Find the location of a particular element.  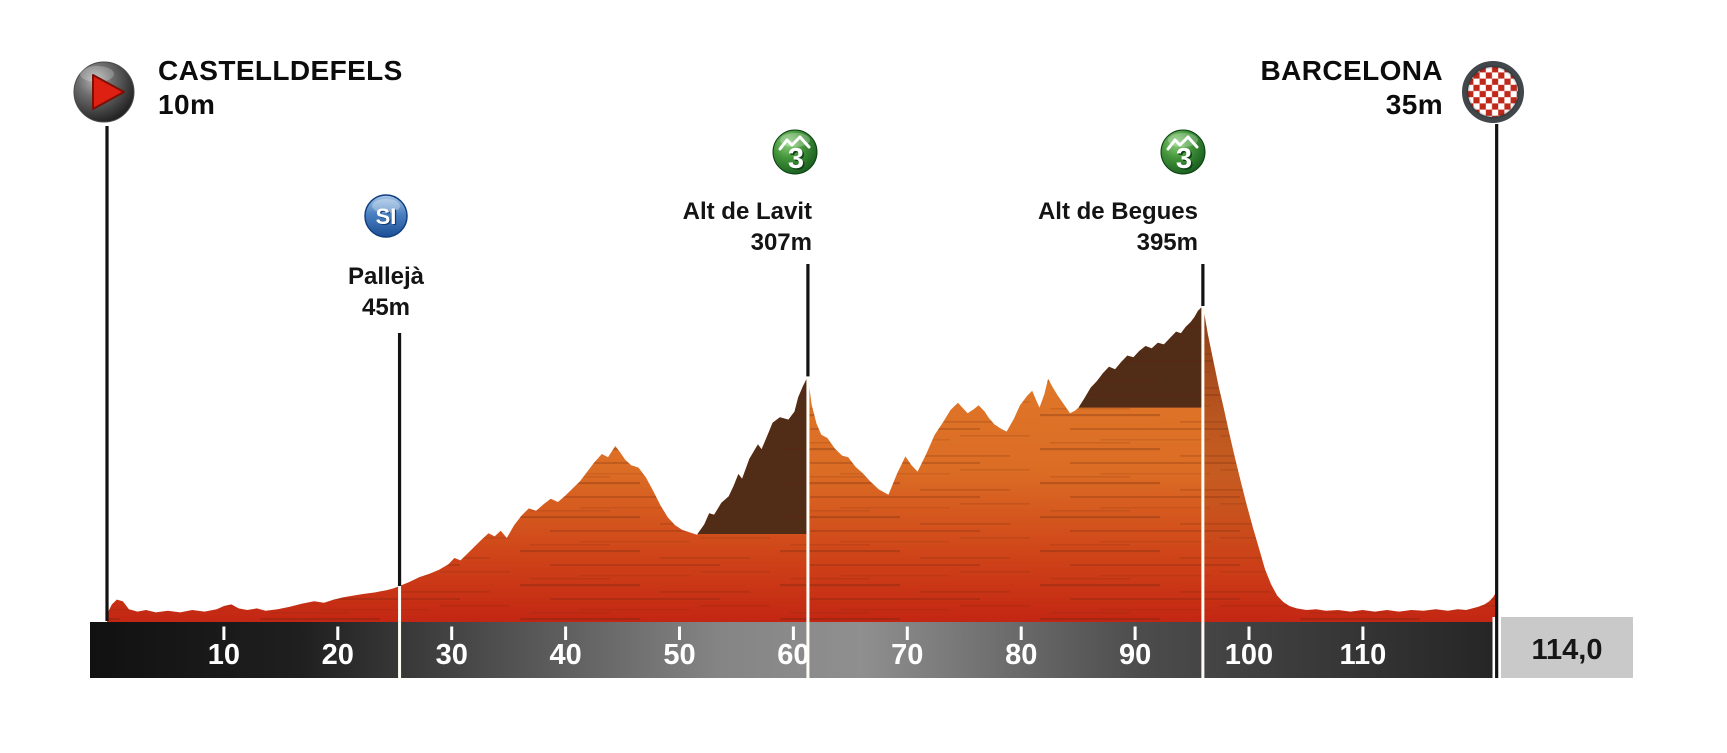

si-sprint-icon: SI SI is located at coordinates (386, 216).